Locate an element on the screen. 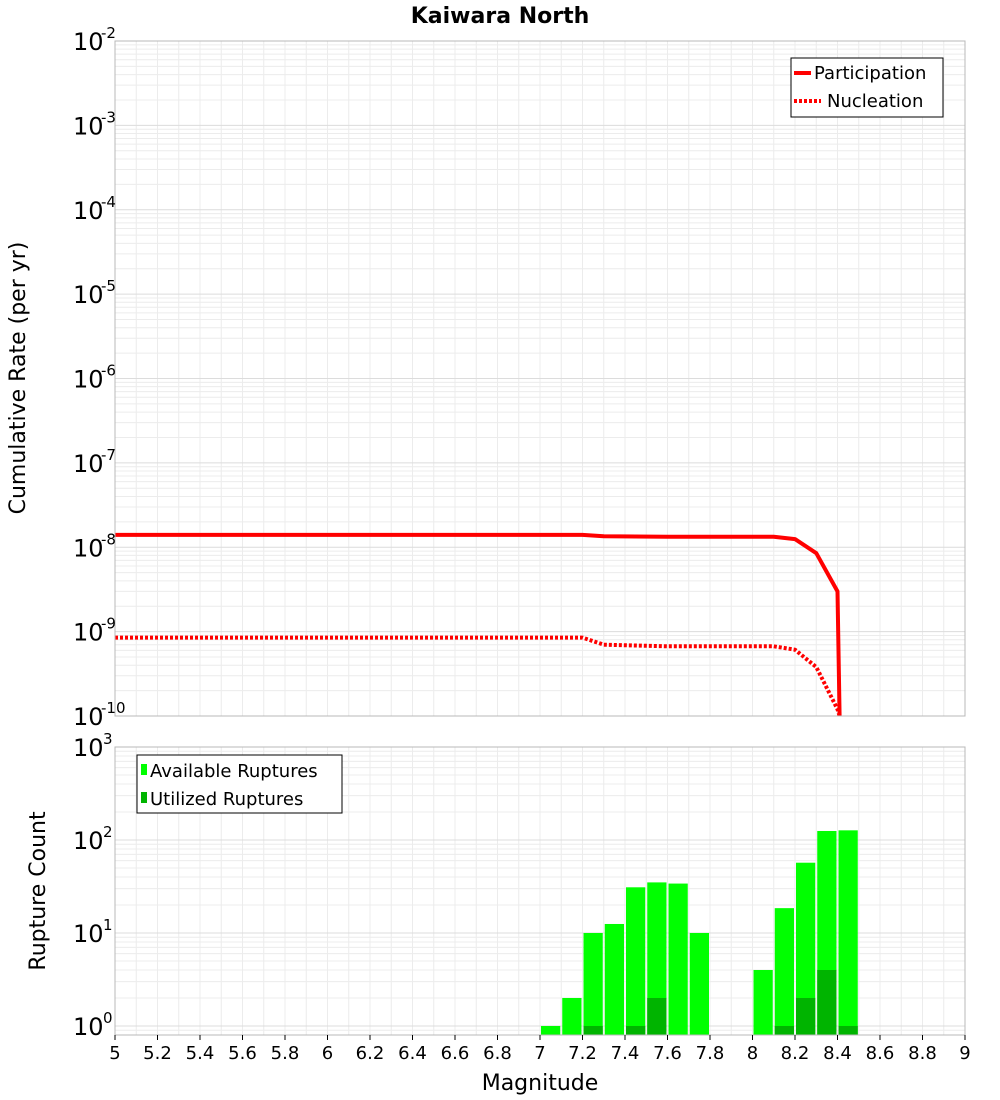  count-y-tick-exponent: 2 is located at coordinates (108, 832).